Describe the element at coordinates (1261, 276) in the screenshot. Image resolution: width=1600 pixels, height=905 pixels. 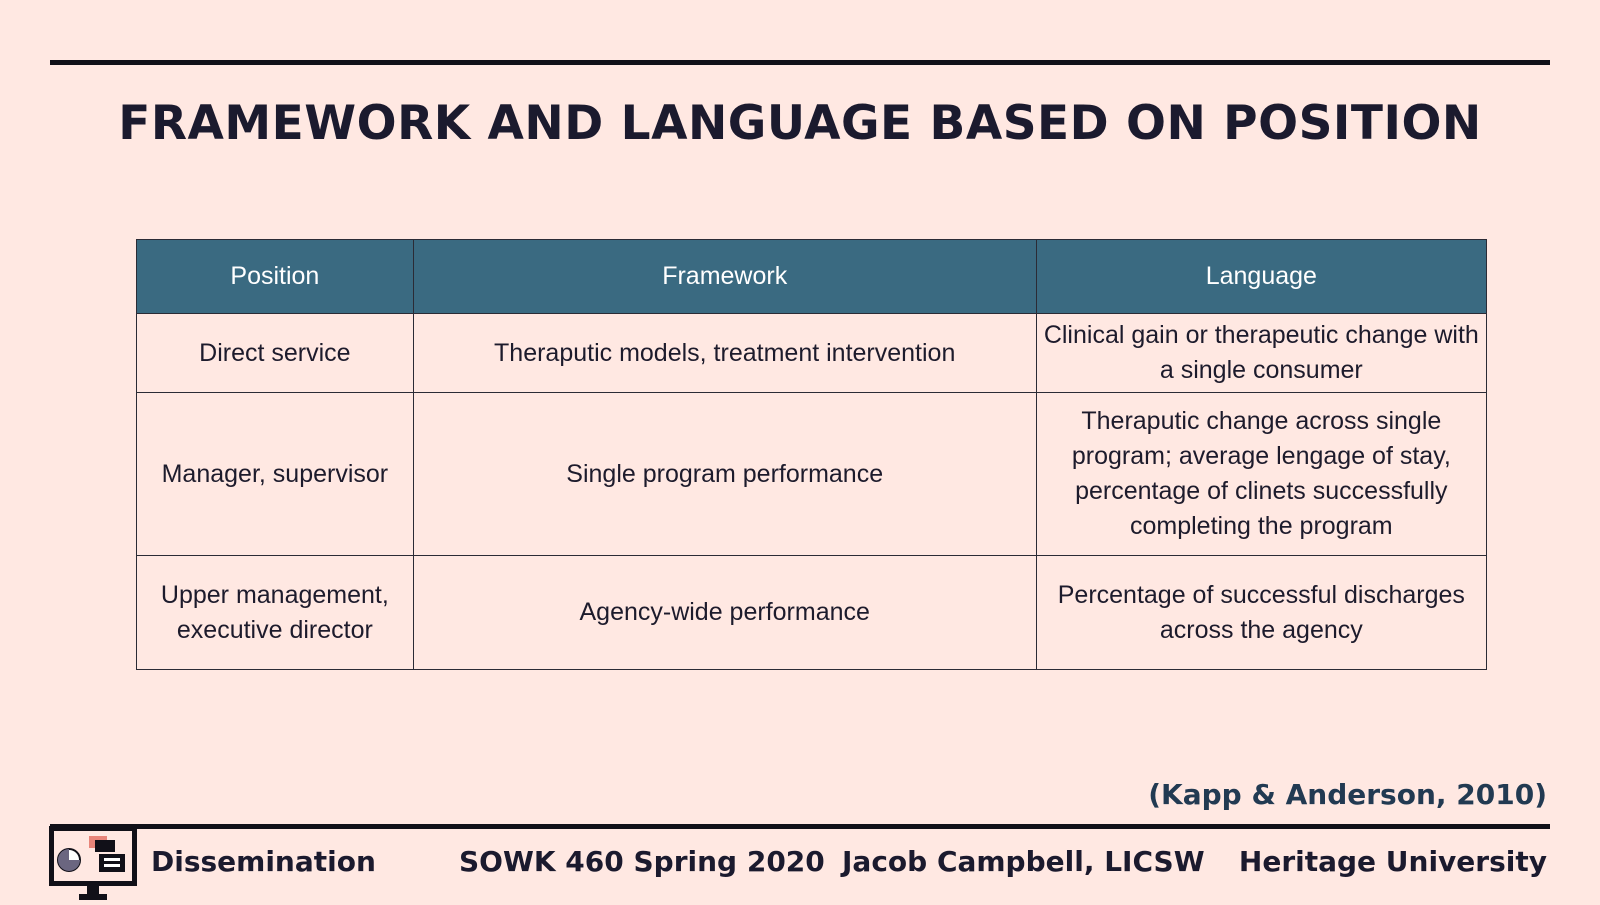
I see `header-language: Language` at that location.